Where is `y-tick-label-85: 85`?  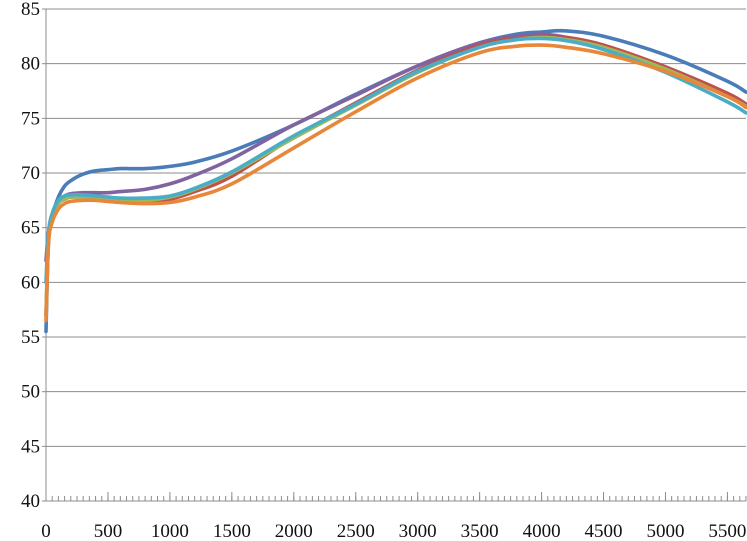
y-tick-label-85: 85 is located at coordinates (30, 10).